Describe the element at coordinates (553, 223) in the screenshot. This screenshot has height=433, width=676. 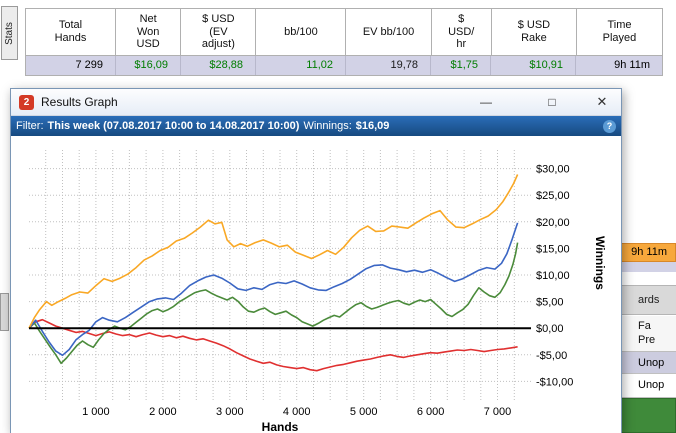
I see `y-tick-label: $20,00` at that location.